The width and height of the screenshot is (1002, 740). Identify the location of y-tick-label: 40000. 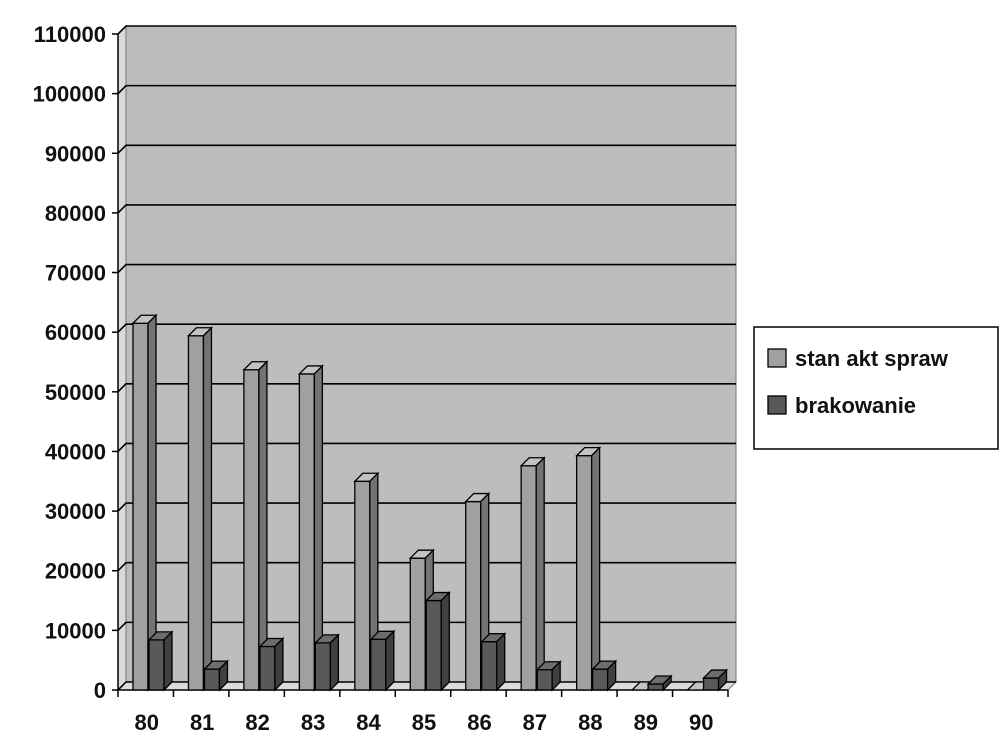
(75, 451).